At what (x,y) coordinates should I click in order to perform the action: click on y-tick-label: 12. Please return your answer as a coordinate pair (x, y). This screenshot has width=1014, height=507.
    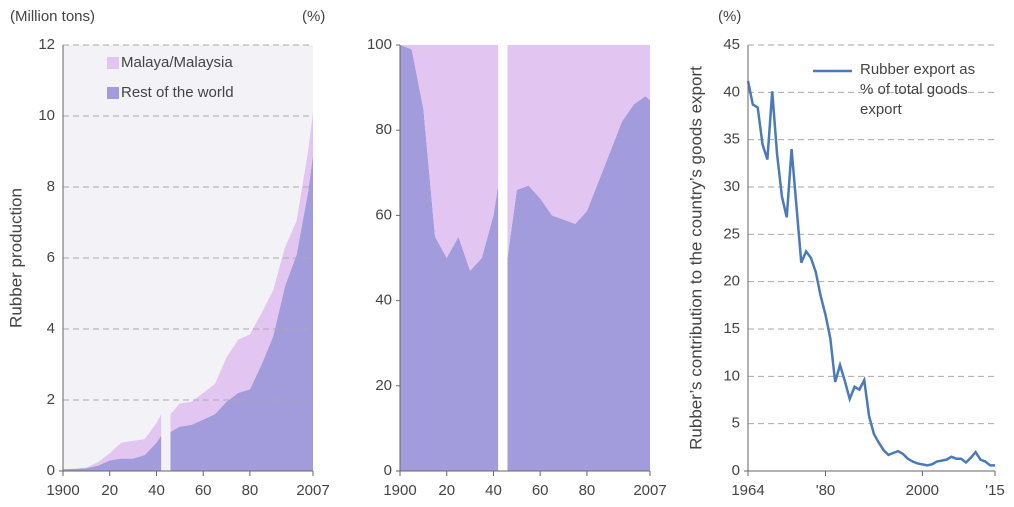
    Looking at the image, I should click on (46, 44).